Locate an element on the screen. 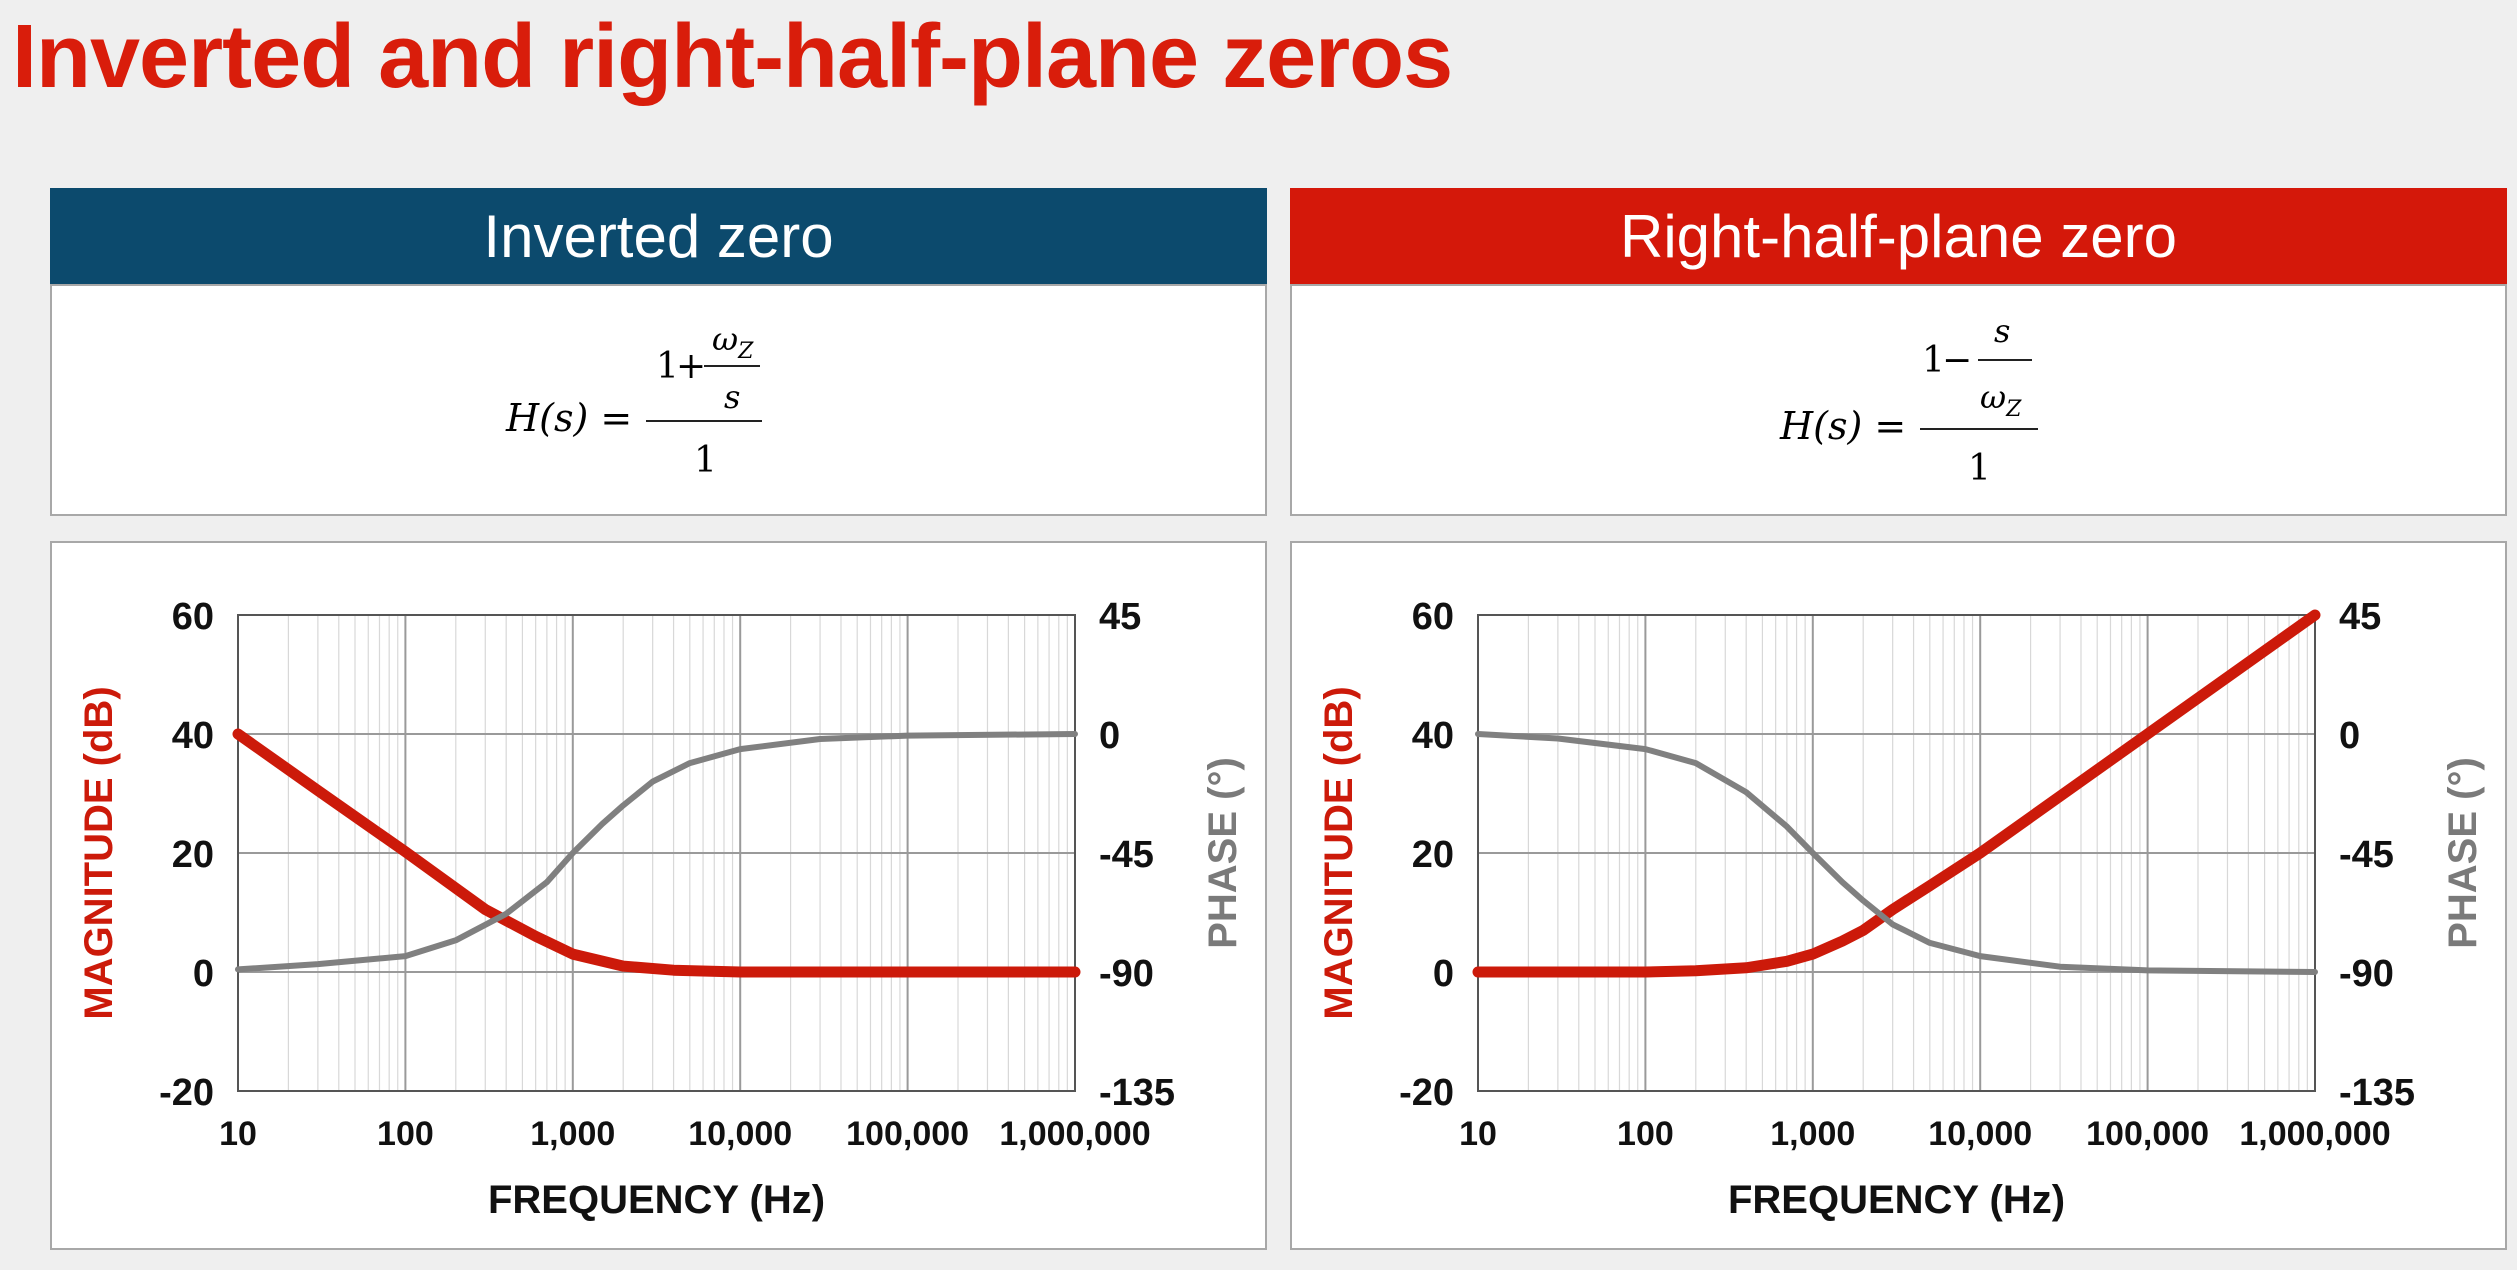  formula-inner-den: ωZ is located at coordinates (2001, 400).